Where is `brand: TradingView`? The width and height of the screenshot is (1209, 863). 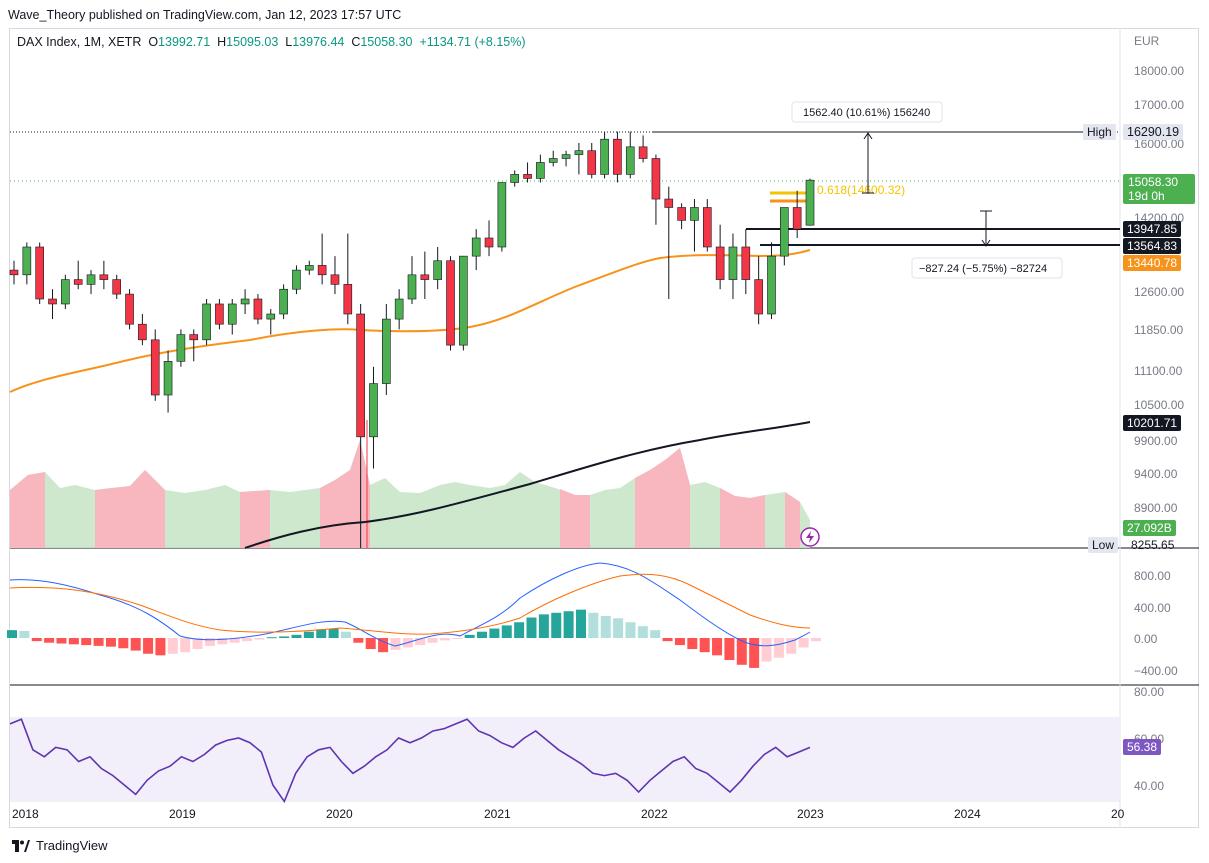
brand: TradingView is located at coordinates (60, 845).